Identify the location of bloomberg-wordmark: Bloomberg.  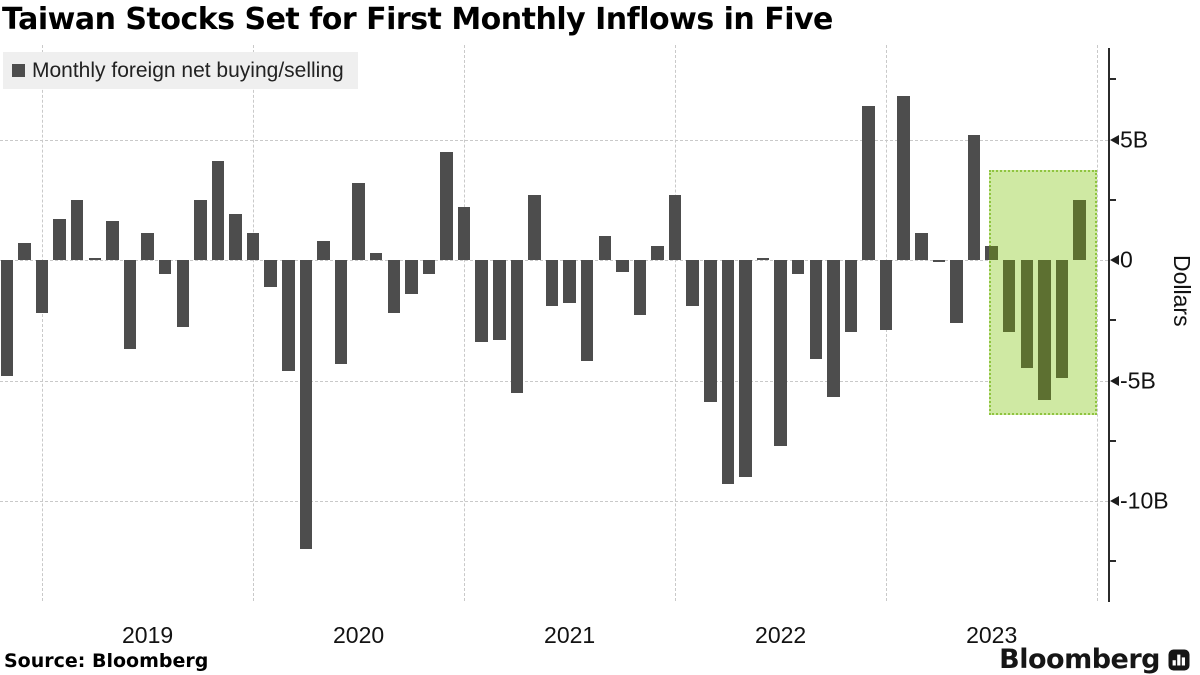
(1079, 659).